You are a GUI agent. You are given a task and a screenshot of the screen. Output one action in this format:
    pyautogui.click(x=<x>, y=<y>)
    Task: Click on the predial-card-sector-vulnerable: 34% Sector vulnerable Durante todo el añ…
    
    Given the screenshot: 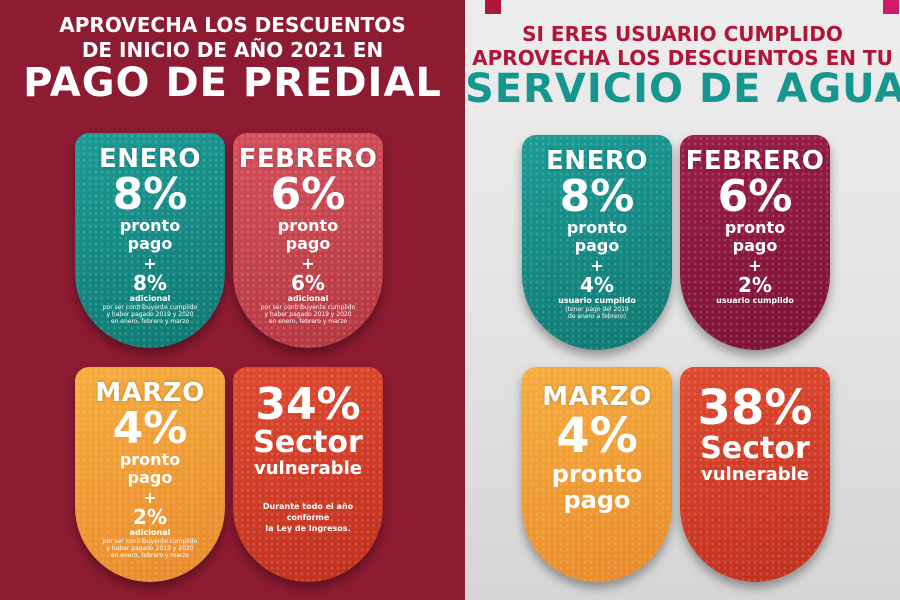 What is the action you would take?
    pyautogui.click(x=308, y=474)
    